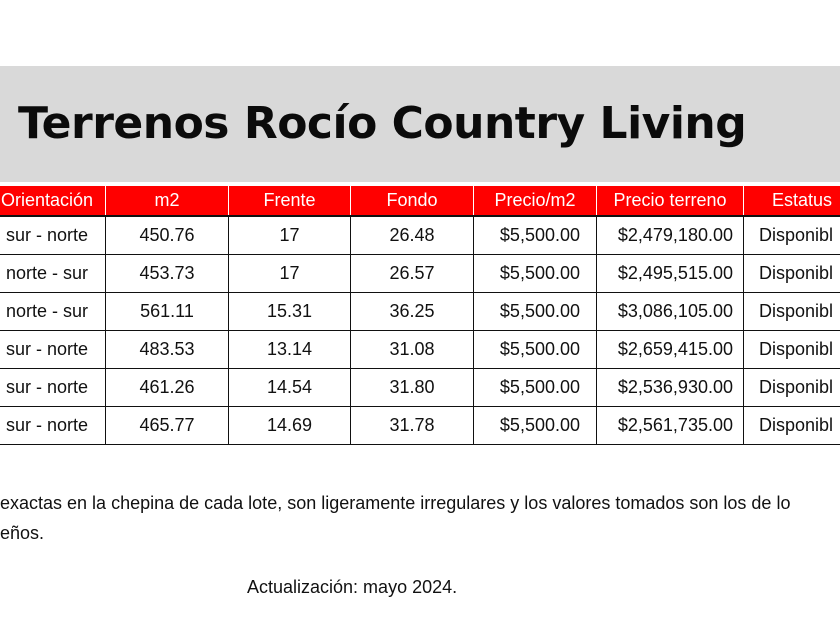  What do you see at coordinates (289, 349) in the screenshot?
I see `cell-frente: 13.14` at bounding box center [289, 349].